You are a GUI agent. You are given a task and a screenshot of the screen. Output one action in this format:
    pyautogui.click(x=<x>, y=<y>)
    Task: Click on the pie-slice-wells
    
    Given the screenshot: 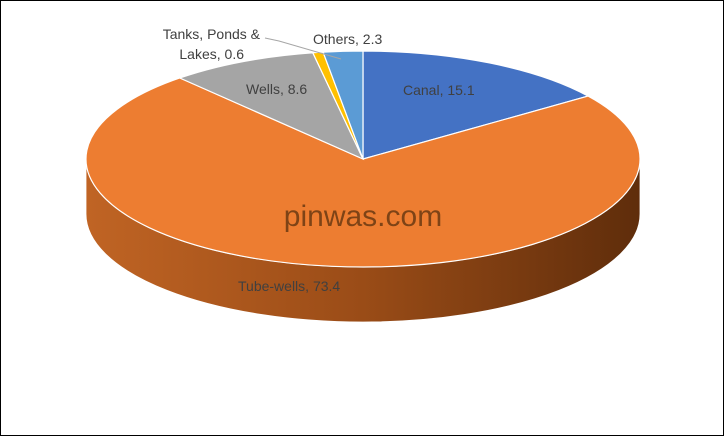 What is the action you would take?
    pyautogui.click(x=271, y=106)
    